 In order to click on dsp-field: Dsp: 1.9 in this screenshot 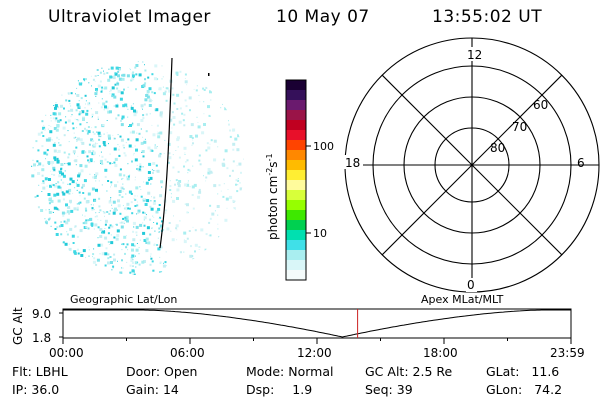, I will do `click(279, 389)`.